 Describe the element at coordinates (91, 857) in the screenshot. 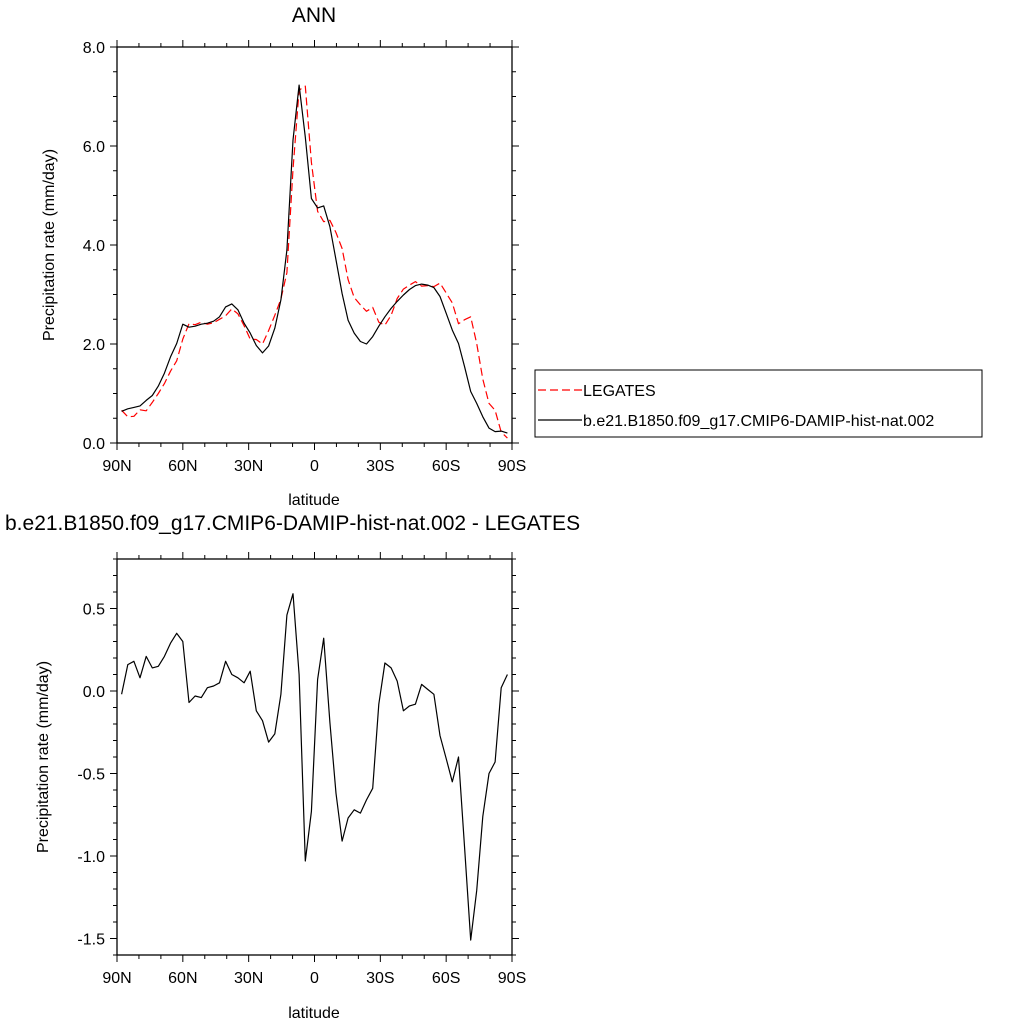

I see `y-tick-label: -1.0` at that location.